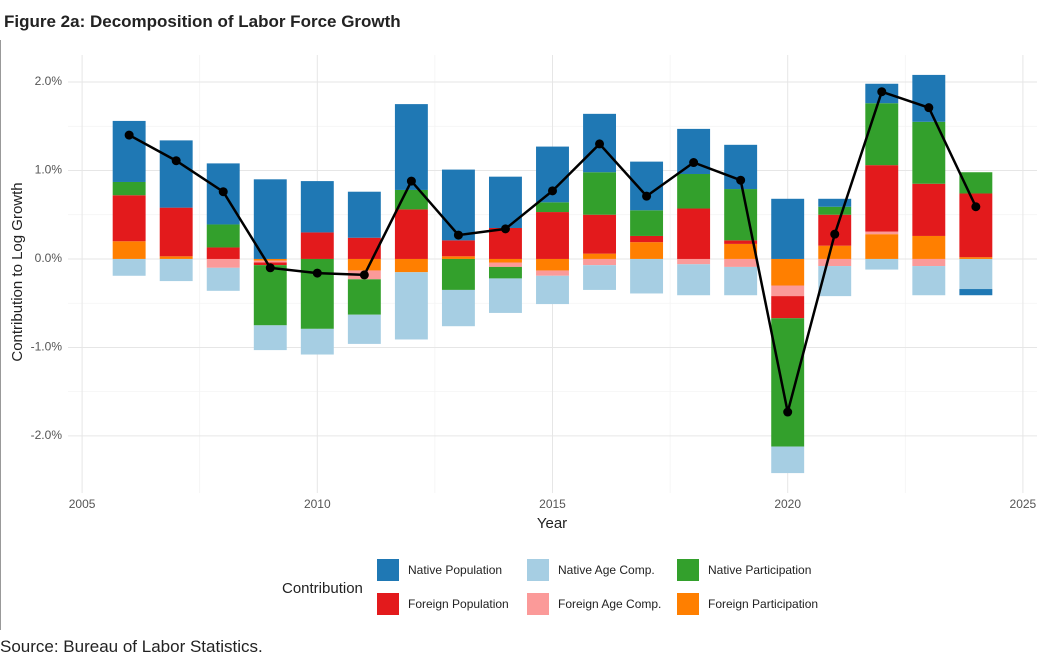  Describe the element at coordinates (552, 523) in the screenshot. I see `x-axis-title: Year` at that location.